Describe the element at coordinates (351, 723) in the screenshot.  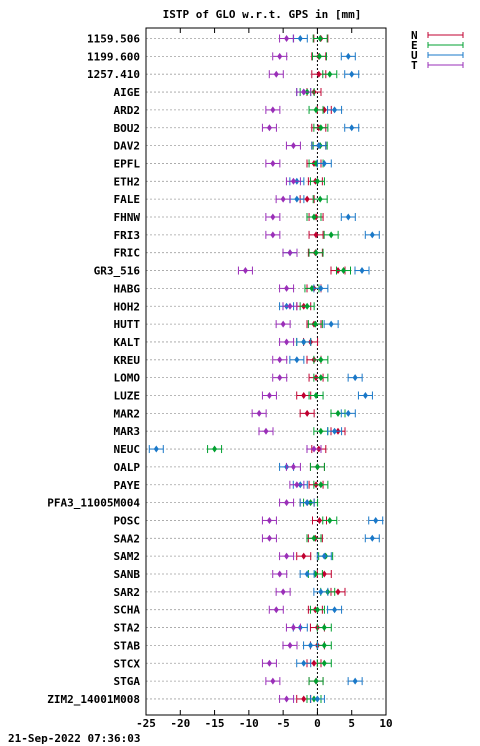
I see `x-tick-label: 5` at that location.